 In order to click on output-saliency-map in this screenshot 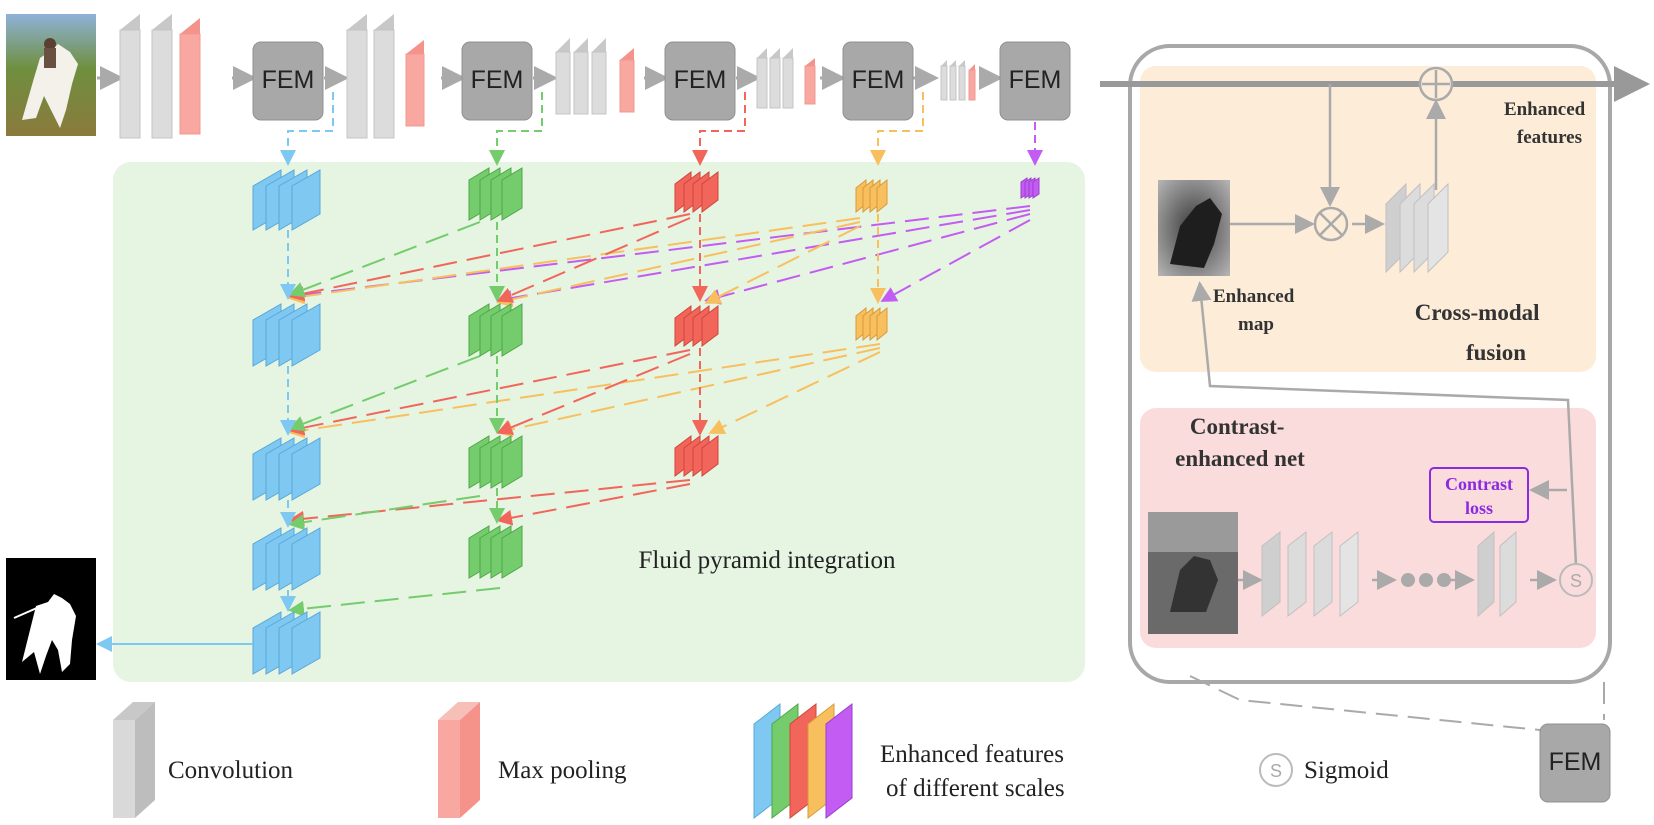, I will do `click(51, 619)`.